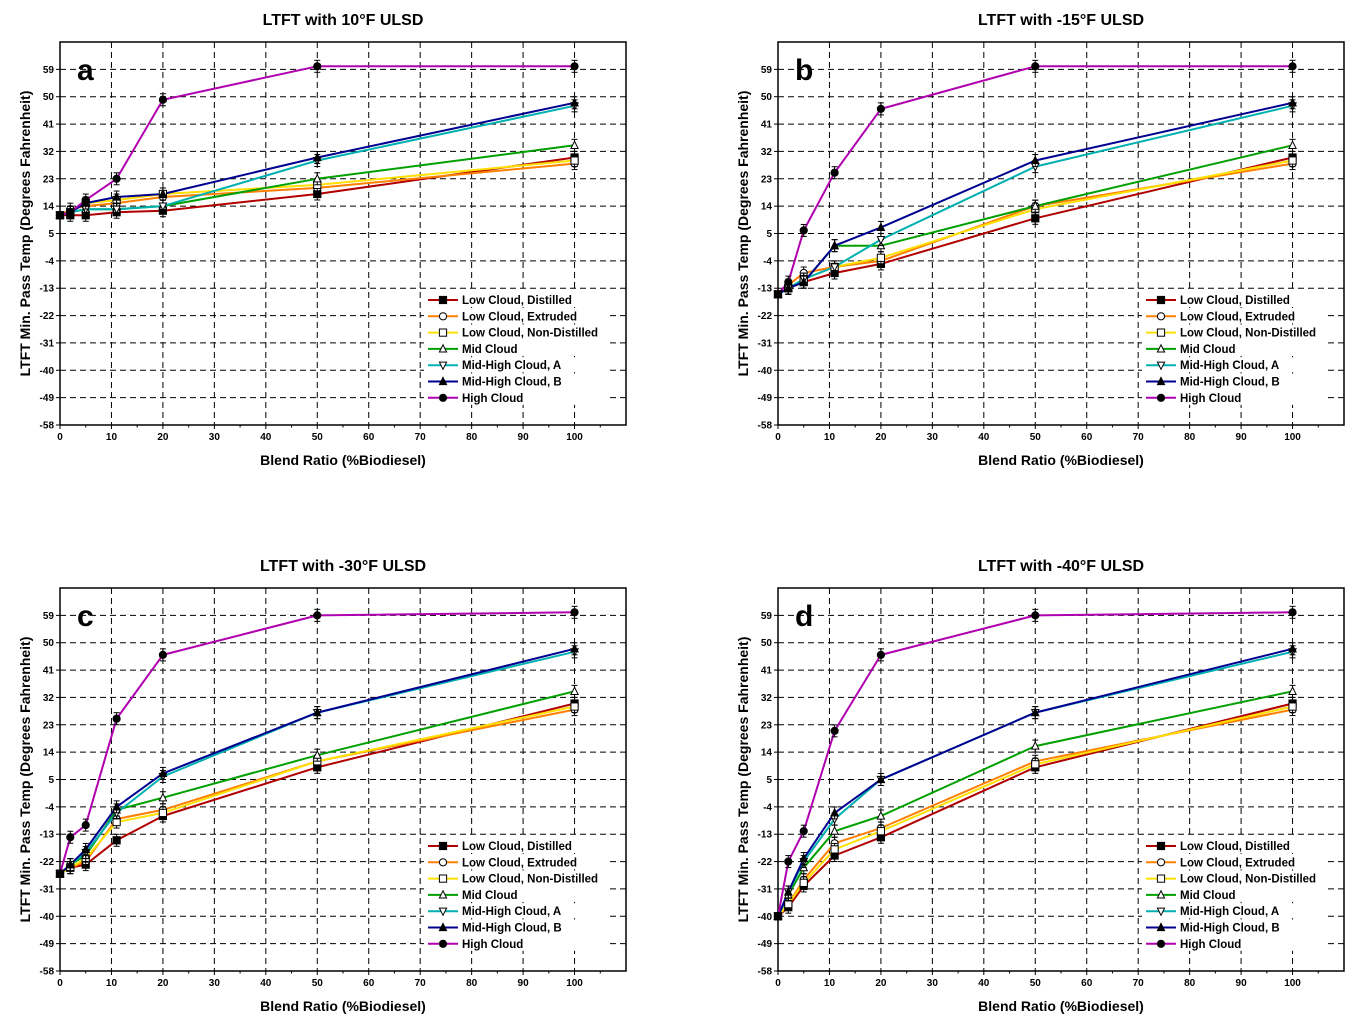 The height and width of the screenshot is (1020, 1351). What do you see at coordinates (1292, 437) in the screenshot?
I see `x-tick-label: 100` at bounding box center [1292, 437].